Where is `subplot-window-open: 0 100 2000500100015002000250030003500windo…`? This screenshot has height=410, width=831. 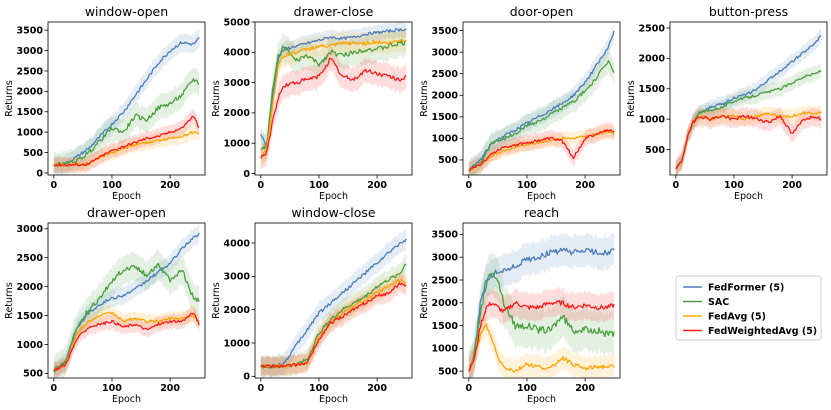
subplot-window-open: 0 100 2000500100015002000250030003500windo… is located at coordinates (105, 103).